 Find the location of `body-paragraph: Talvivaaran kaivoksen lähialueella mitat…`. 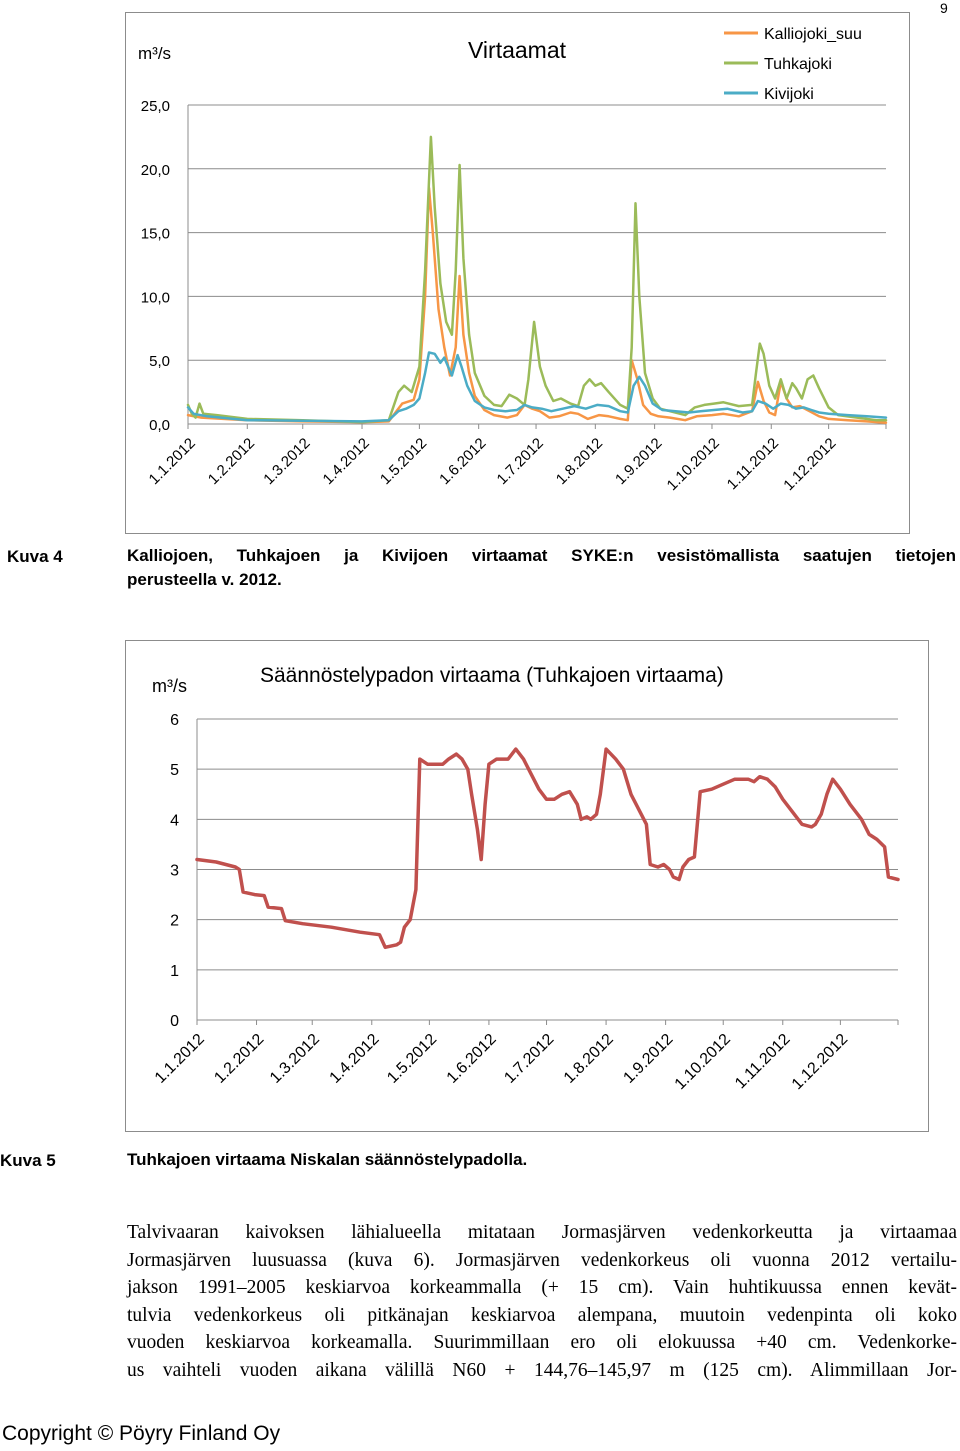

body-paragraph: Talvivaaran kaivoksen lähialueella mitat… is located at coordinates (542, 1301).